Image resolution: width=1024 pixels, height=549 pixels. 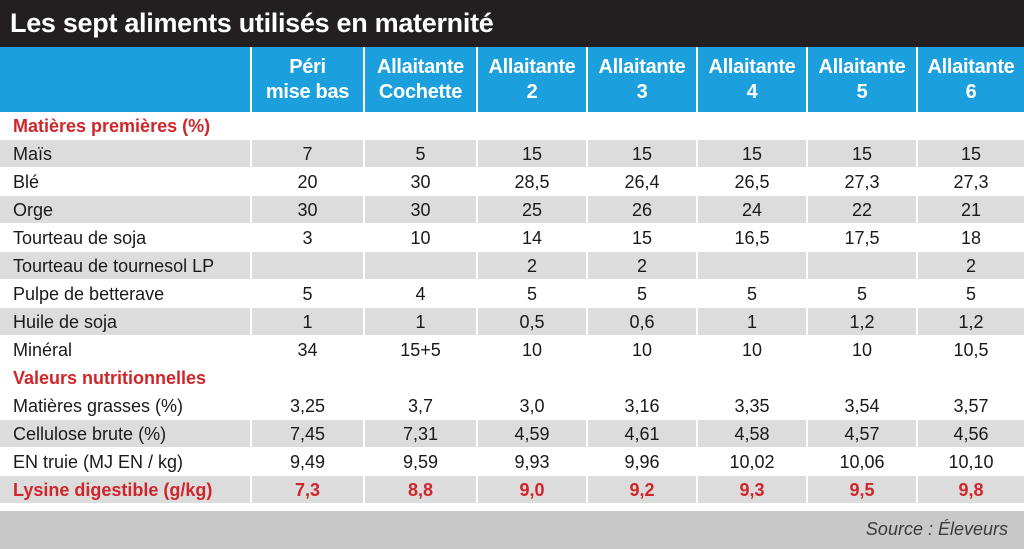 I want to click on table-cell: 16,5, so click(x=751, y=237).